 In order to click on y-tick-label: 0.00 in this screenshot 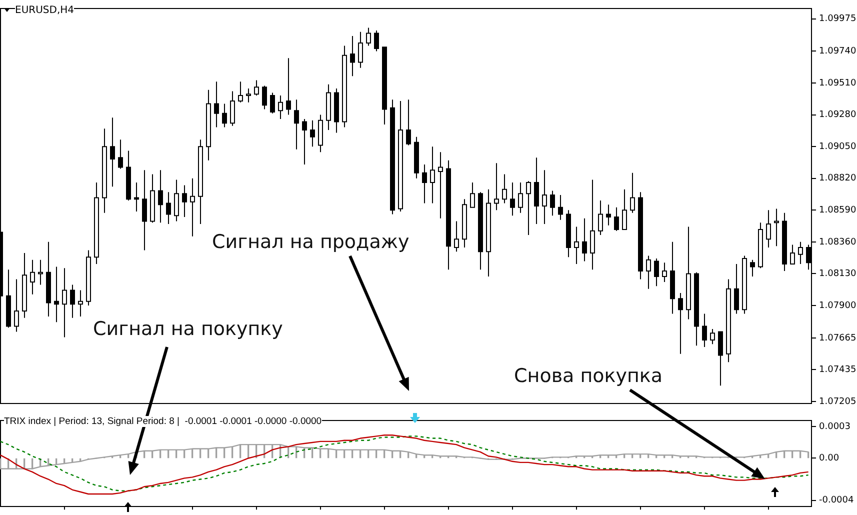, I will do `click(829, 459)`.